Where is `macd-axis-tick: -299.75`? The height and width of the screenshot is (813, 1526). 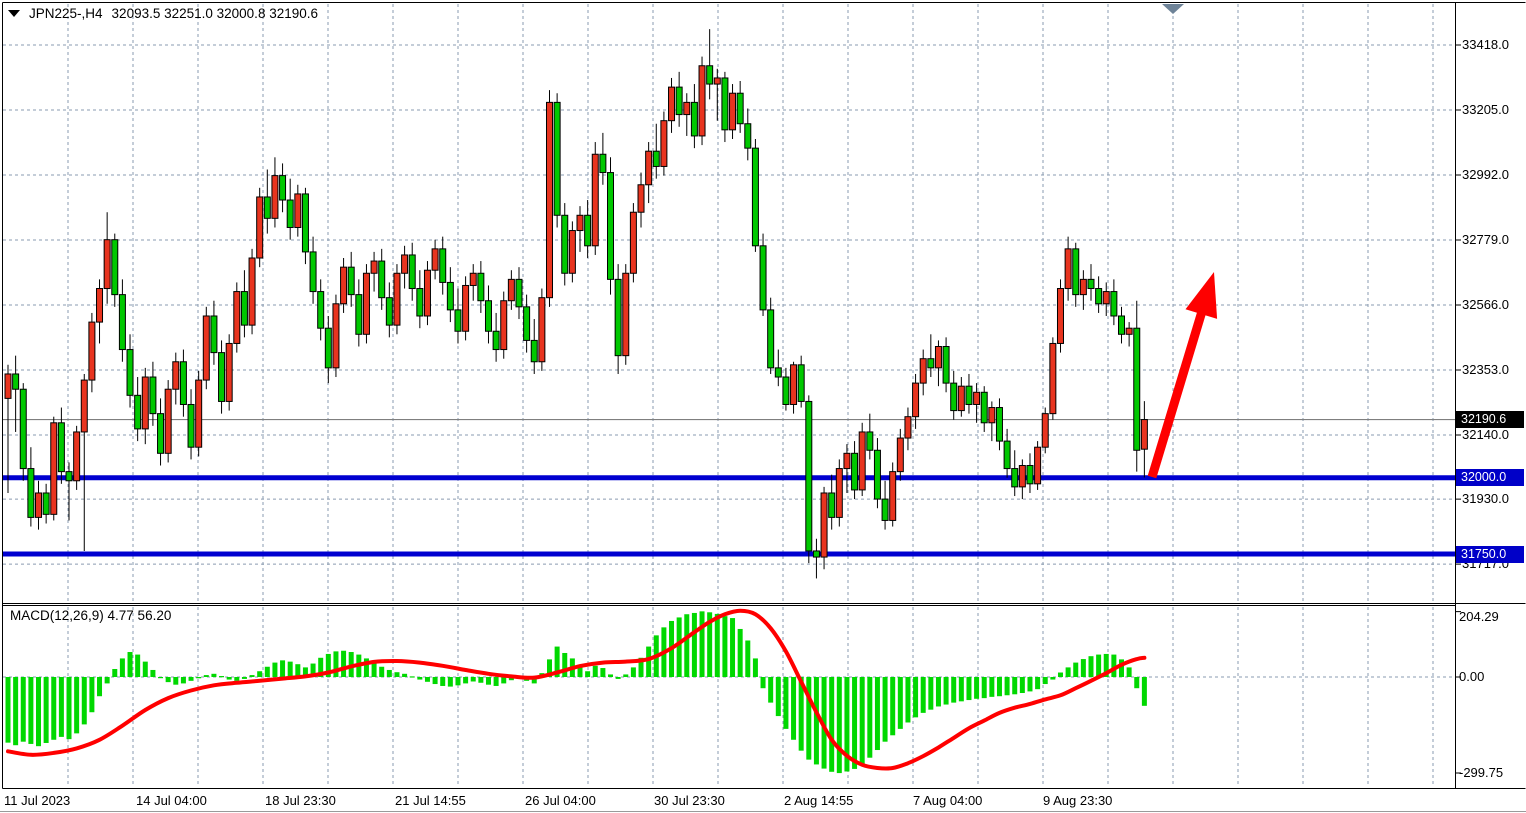 macd-axis-tick: -299.75 is located at coordinates (1481, 772).